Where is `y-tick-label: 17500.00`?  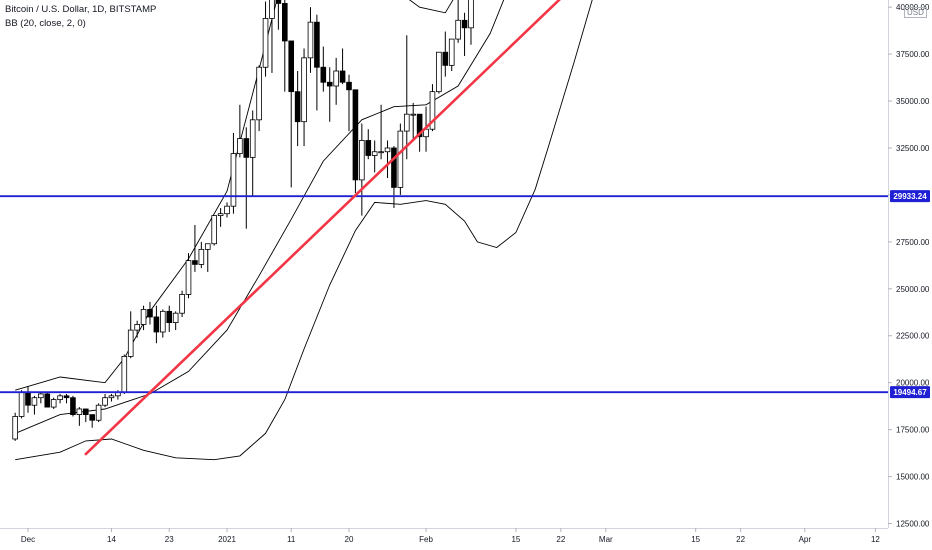
y-tick-label: 17500.00 is located at coordinates (913, 430).